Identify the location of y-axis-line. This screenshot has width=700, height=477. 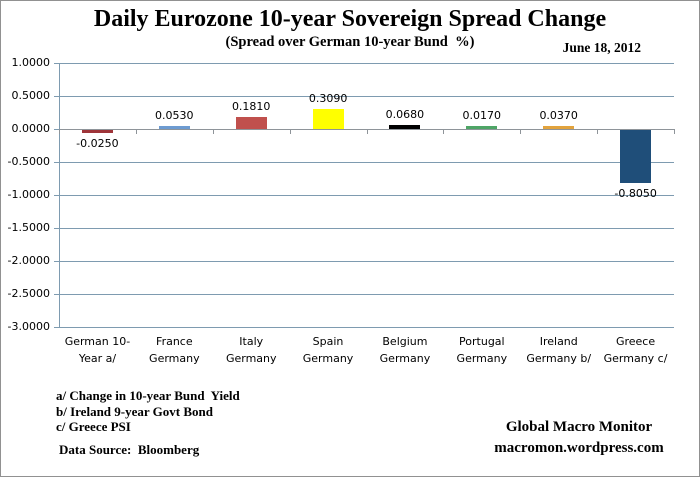
(59, 195).